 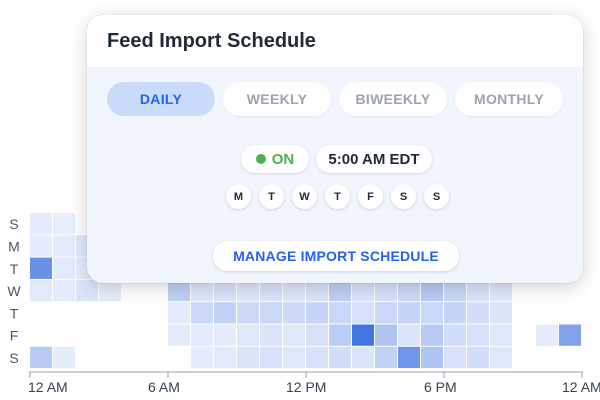 I want to click on row-label: M, so click(x=14, y=246).